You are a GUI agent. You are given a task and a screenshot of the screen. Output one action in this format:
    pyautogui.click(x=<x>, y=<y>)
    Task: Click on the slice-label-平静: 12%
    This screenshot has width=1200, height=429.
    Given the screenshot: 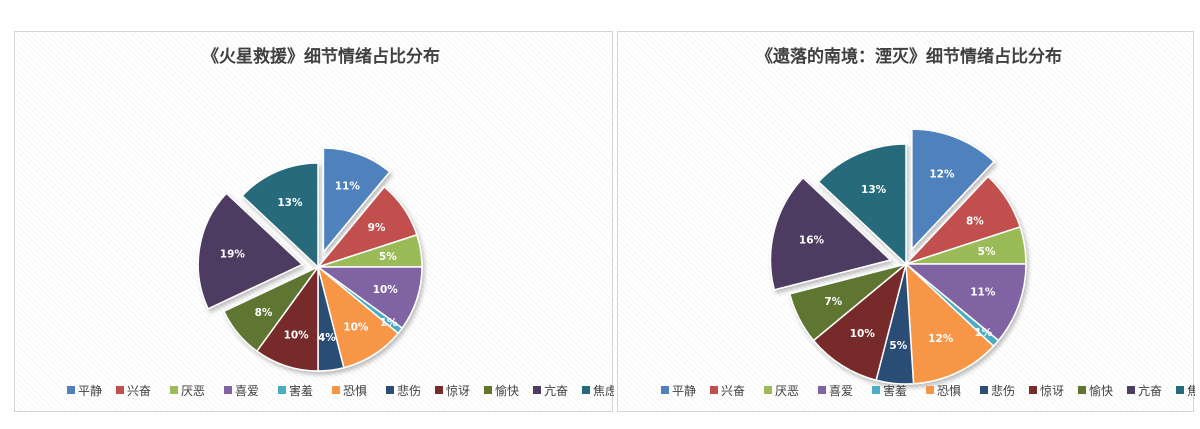 What is the action you would take?
    pyautogui.click(x=942, y=174)
    